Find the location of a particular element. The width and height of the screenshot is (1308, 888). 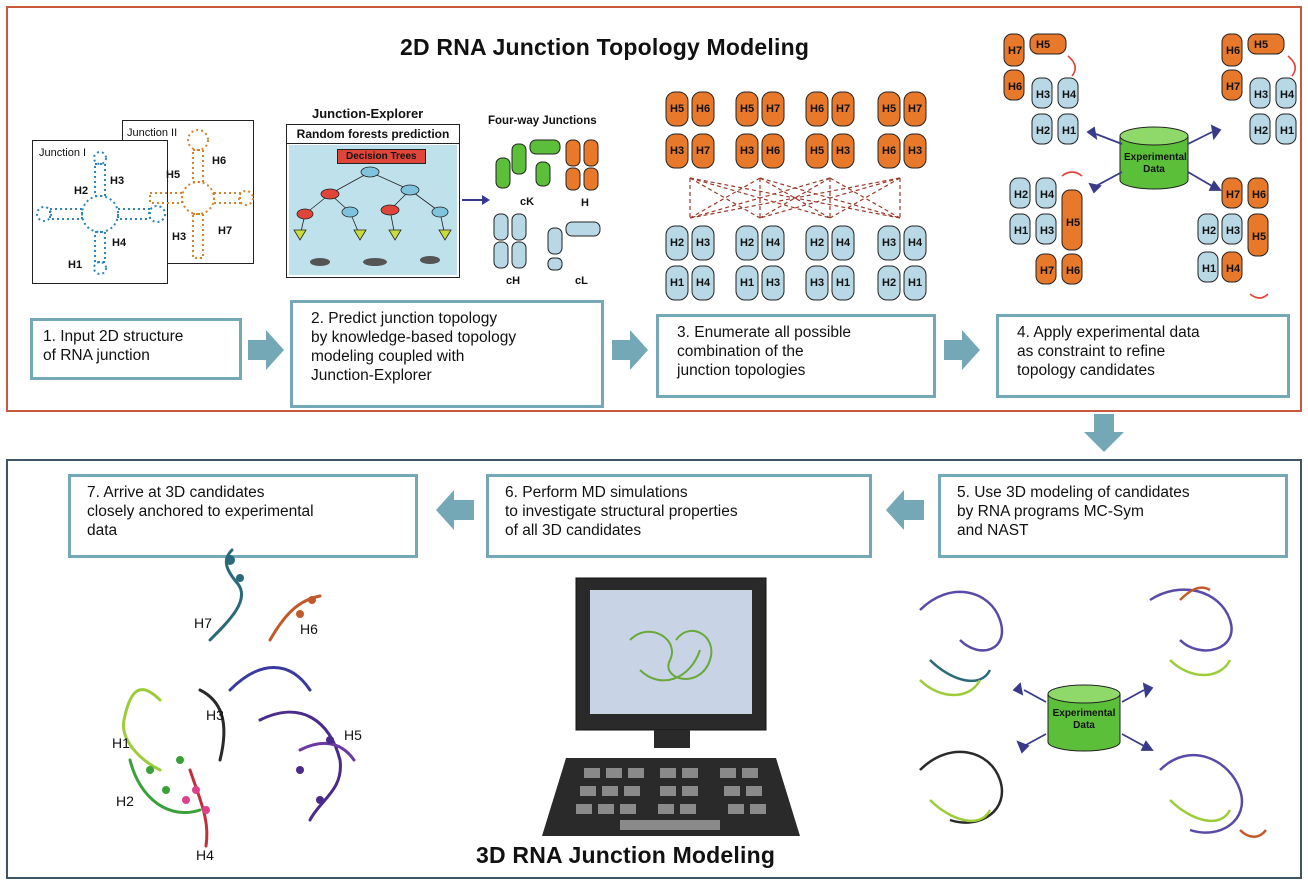

experimental-data-cylinder-bottom is located at coordinates (1084, 718).